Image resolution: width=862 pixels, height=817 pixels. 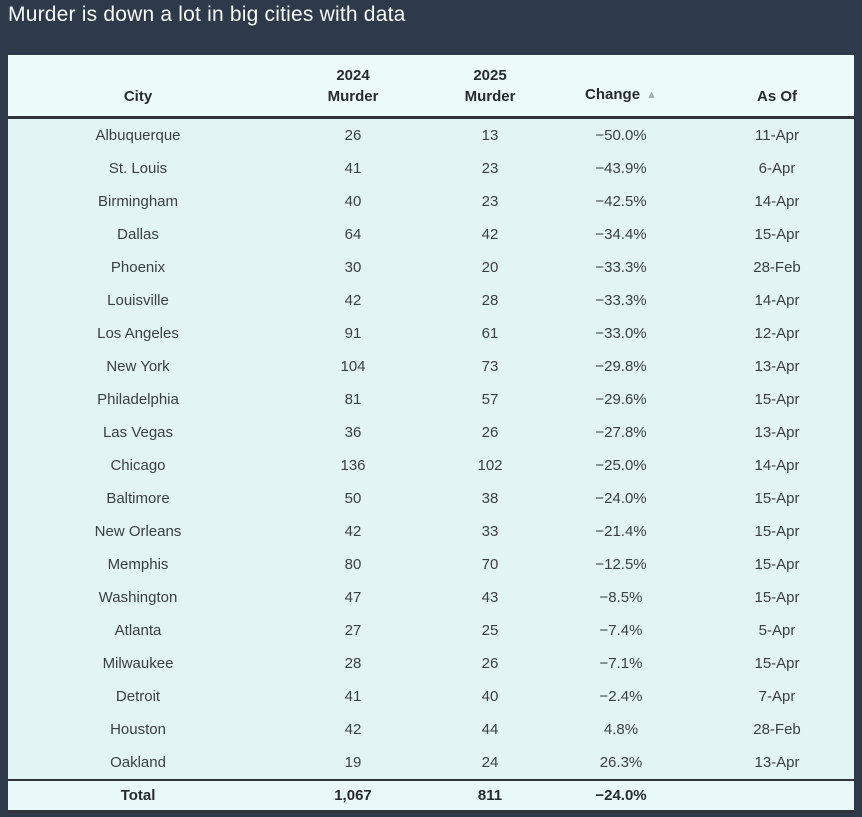 I want to click on murders-2024-cell: 47, so click(x=353, y=597).